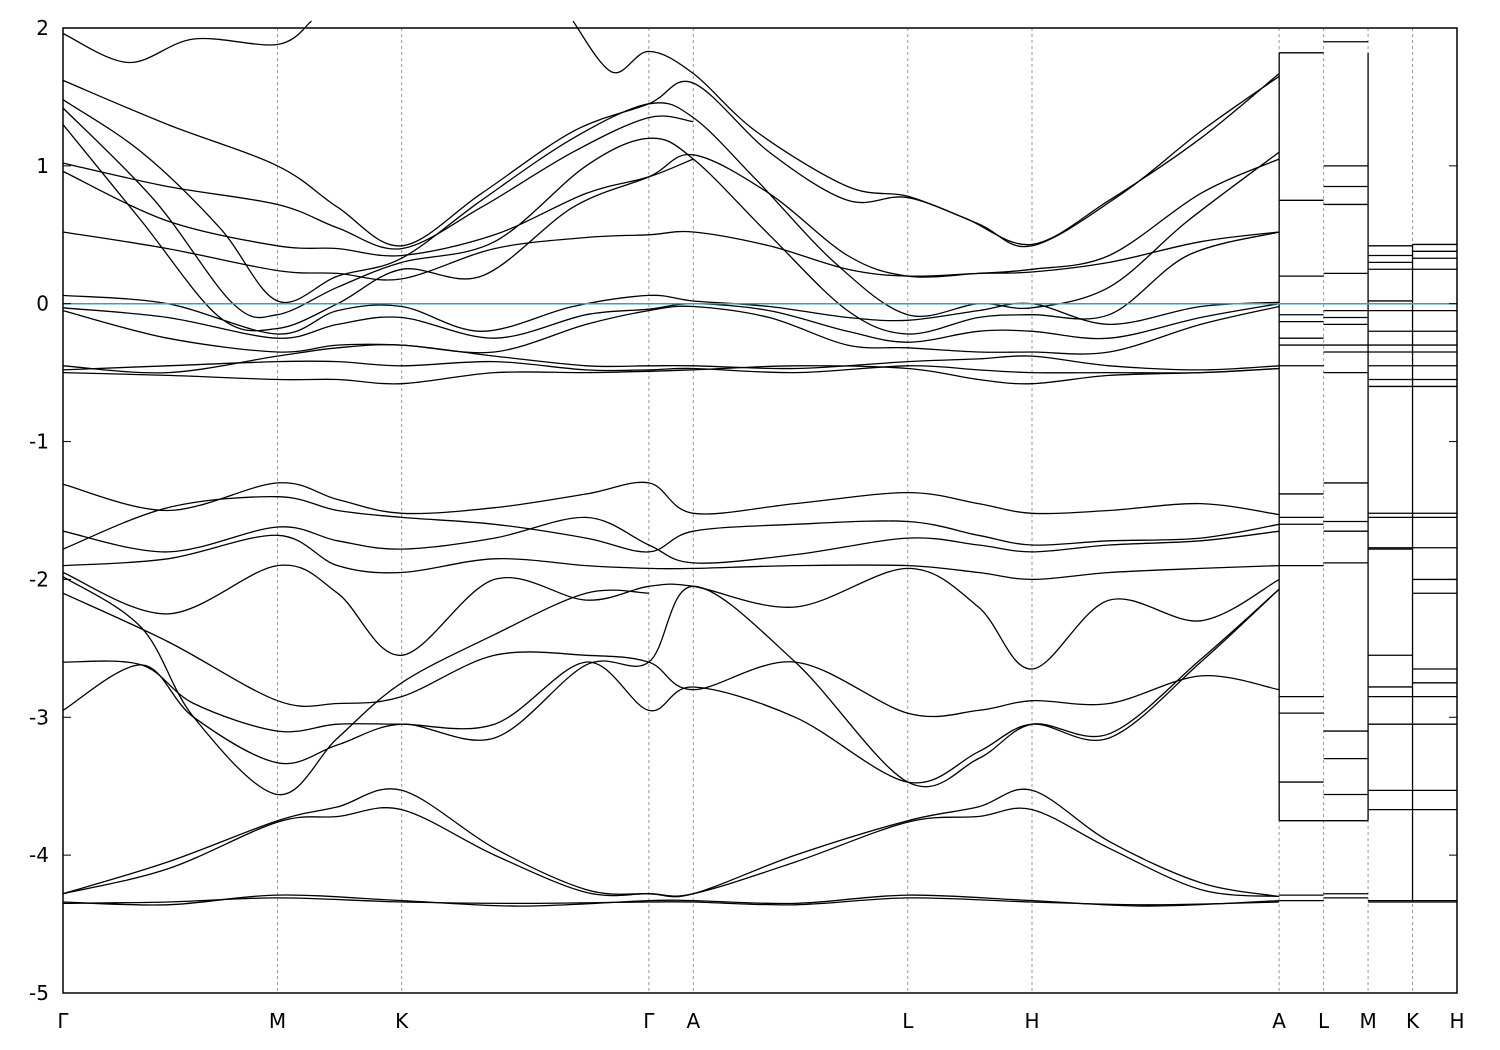  What do you see at coordinates (39, 855) in the screenshot?
I see `y-tick-label: -4` at bounding box center [39, 855].